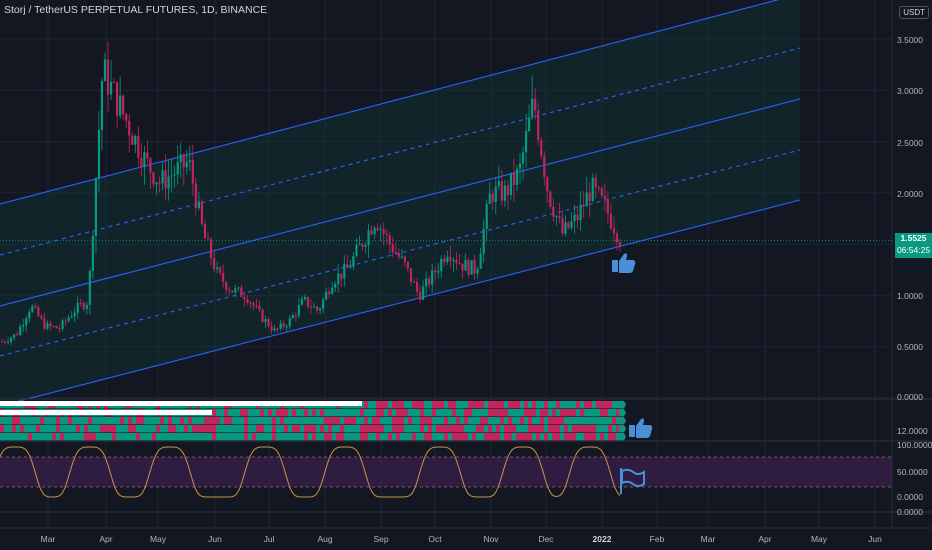  What do you see at coordinates (215, 539) in the screenshot?
I see `time-axis-label: Jun` at bounding box center [215, 539].